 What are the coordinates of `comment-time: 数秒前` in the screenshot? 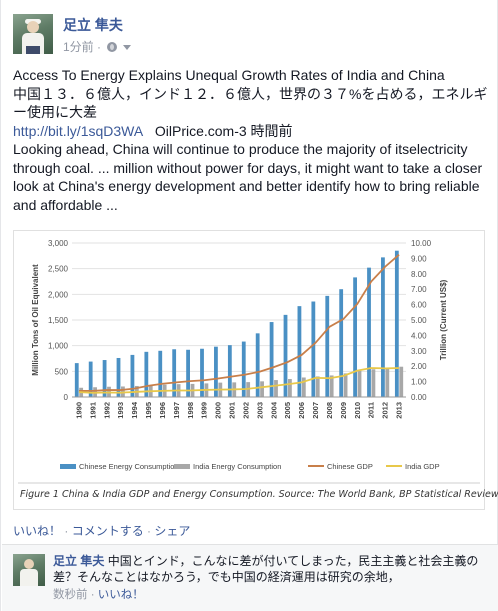 It's located at (70, 595).